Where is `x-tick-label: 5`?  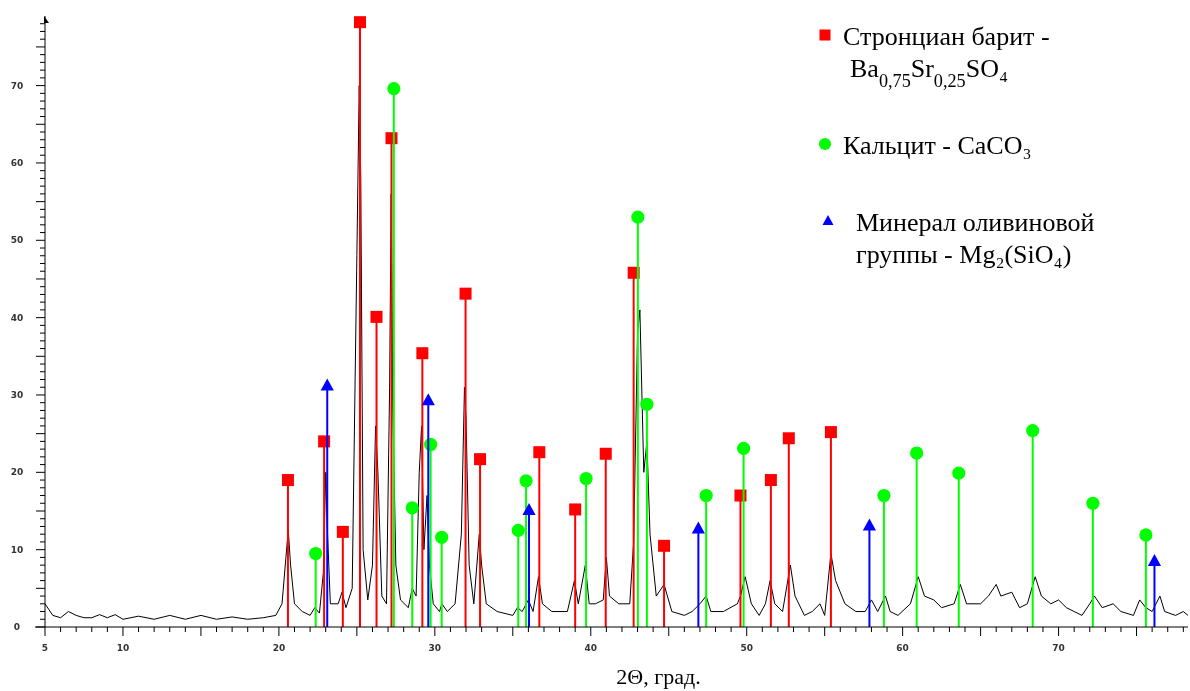
x-tick-label: 5 is located at coordinates (45, 648).